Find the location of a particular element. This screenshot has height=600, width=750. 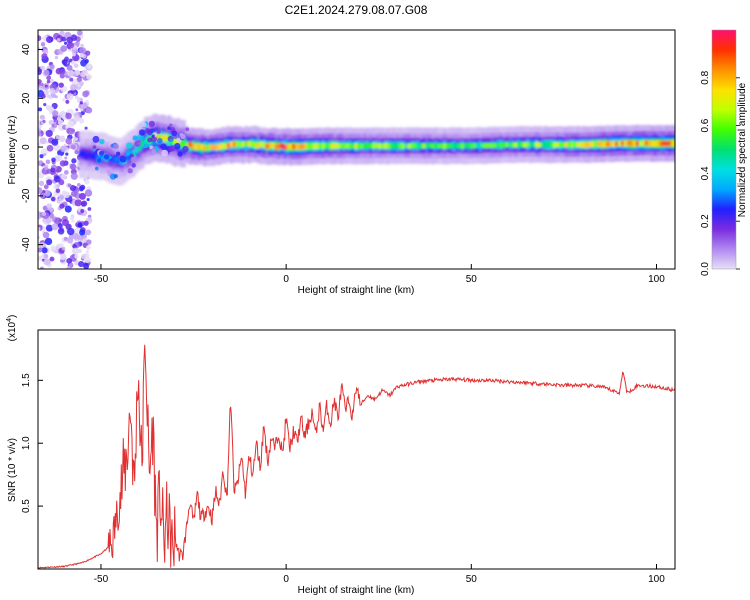

heatmap-ridge is located at coordinates (376, 149).